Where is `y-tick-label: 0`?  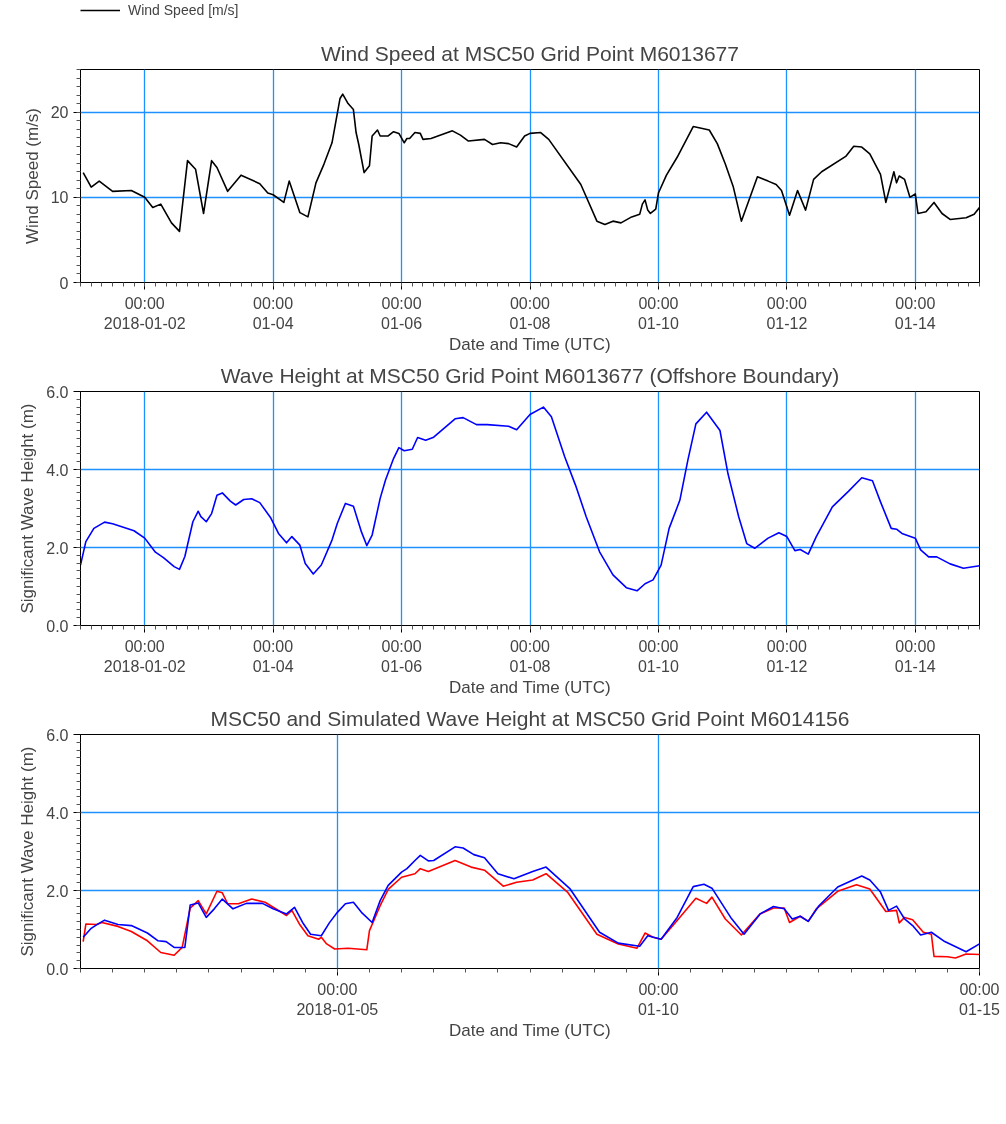
y-tick-label: 0 is located at coordinates (64, 283).